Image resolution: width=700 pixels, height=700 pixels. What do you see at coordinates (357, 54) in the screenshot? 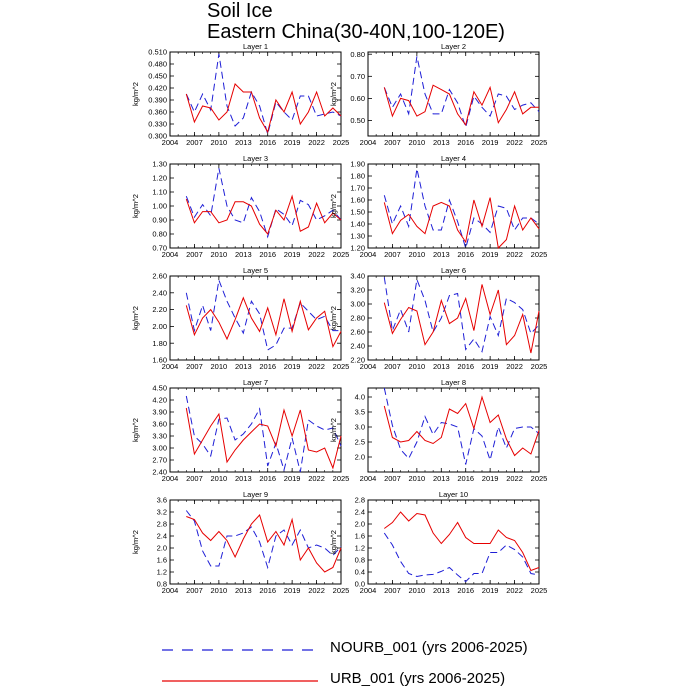
I see `y-tick-label: 0.80` at bounding box center [357, 54].